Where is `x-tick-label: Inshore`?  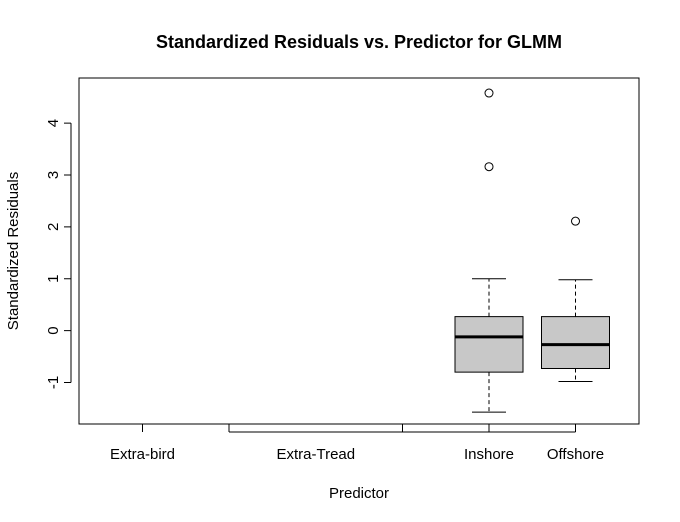 x-tick-label: Inshore is located at coordinates (489, 454).